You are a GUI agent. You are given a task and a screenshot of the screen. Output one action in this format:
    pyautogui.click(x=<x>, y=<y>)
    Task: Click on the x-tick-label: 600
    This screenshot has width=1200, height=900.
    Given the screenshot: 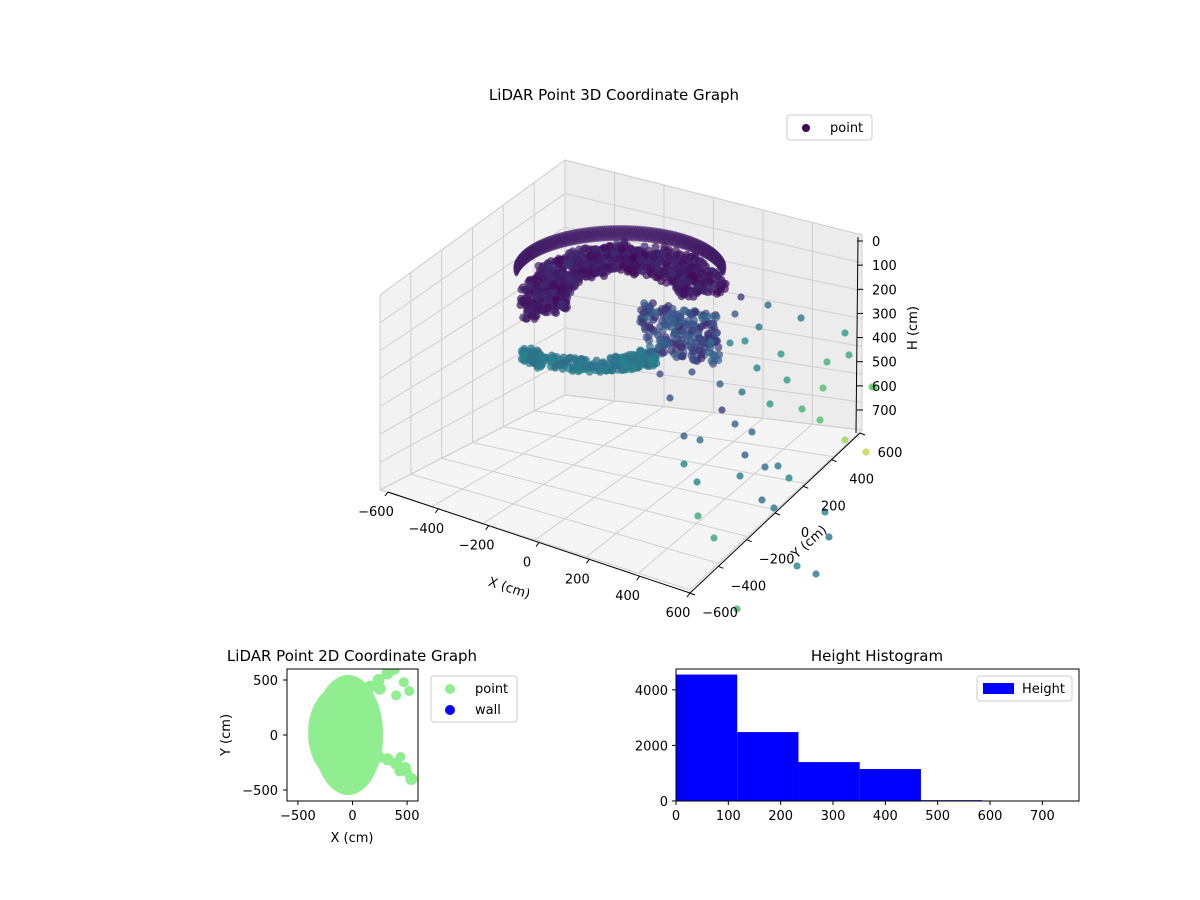 What is the action you would take?
    pyautogui.click(x=678, y=613)
    